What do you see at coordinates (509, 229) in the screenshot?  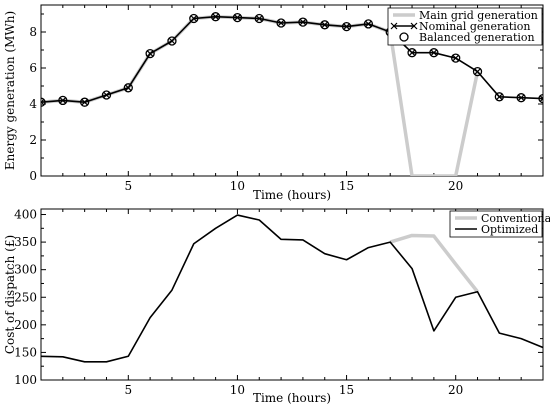 I see `legend-label: Optimized` at bounding box center [509, 229].